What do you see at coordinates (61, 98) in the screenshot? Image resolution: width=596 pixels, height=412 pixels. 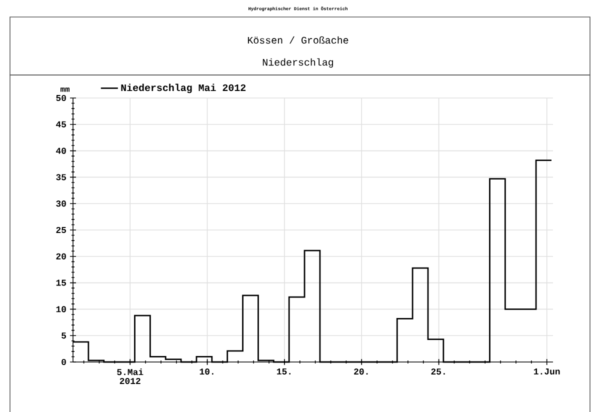 I see `y-tick-label: 50` at bounding box center [61, 98].